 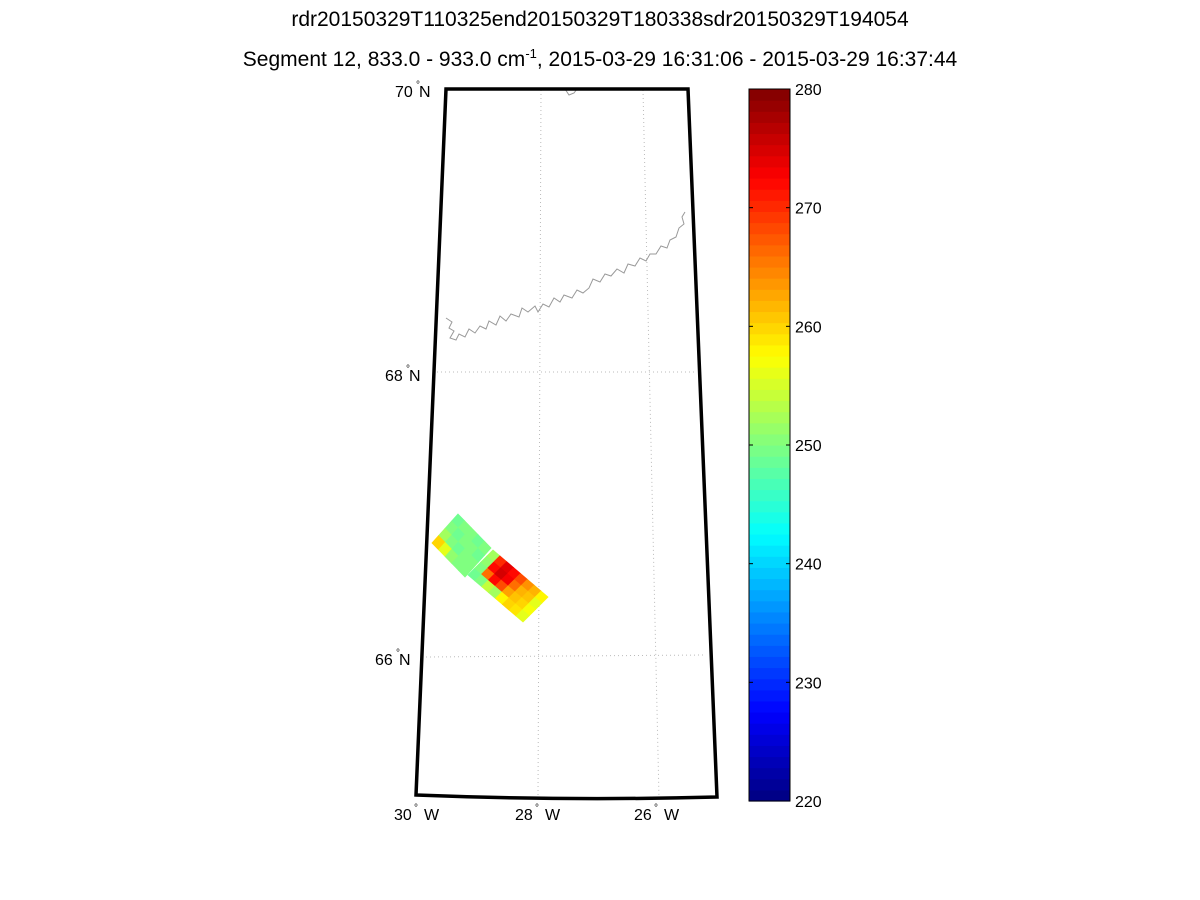 What do you see at coordinates (531, 53) in the screenshot?
I see `title-subtitle-sup: -1` at bounding box center [531, 53].